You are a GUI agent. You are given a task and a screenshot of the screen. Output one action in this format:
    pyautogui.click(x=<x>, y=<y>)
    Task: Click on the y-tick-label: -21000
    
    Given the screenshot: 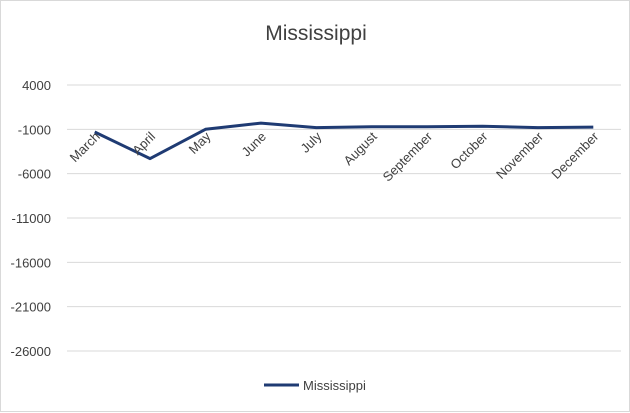 What is the action you would take?
    pyautogui.click(x=31, y=307)
    